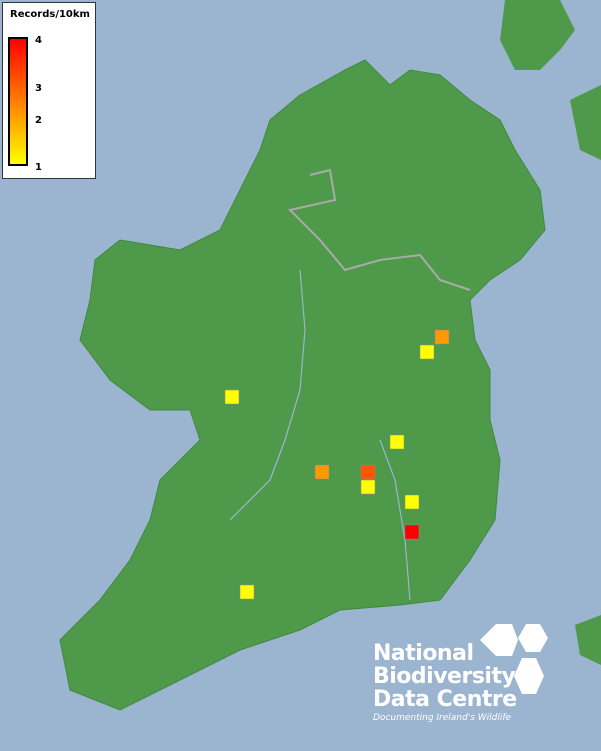 The width and height of the screenshot is (601, 751). I want to click on legend-tick-2: 2, so click(38, 120).